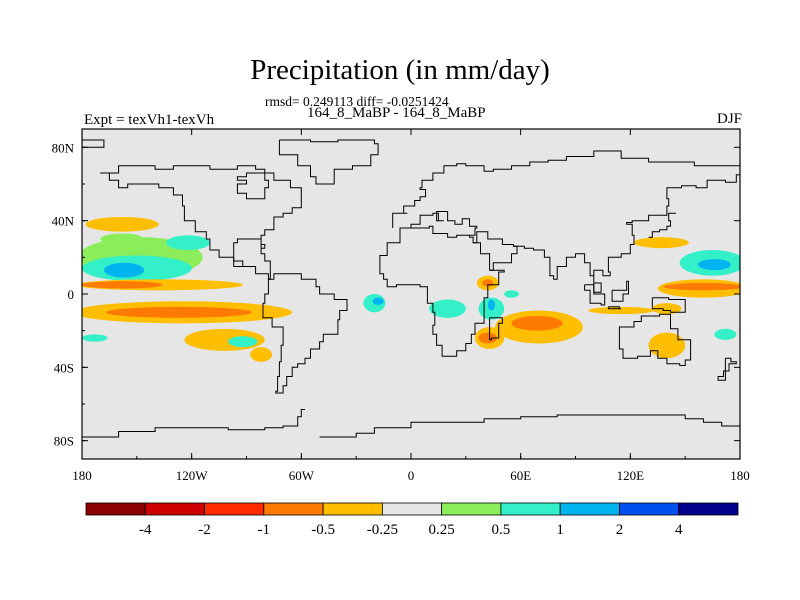  I want to click on season-label: DJF, so click(729, 119).